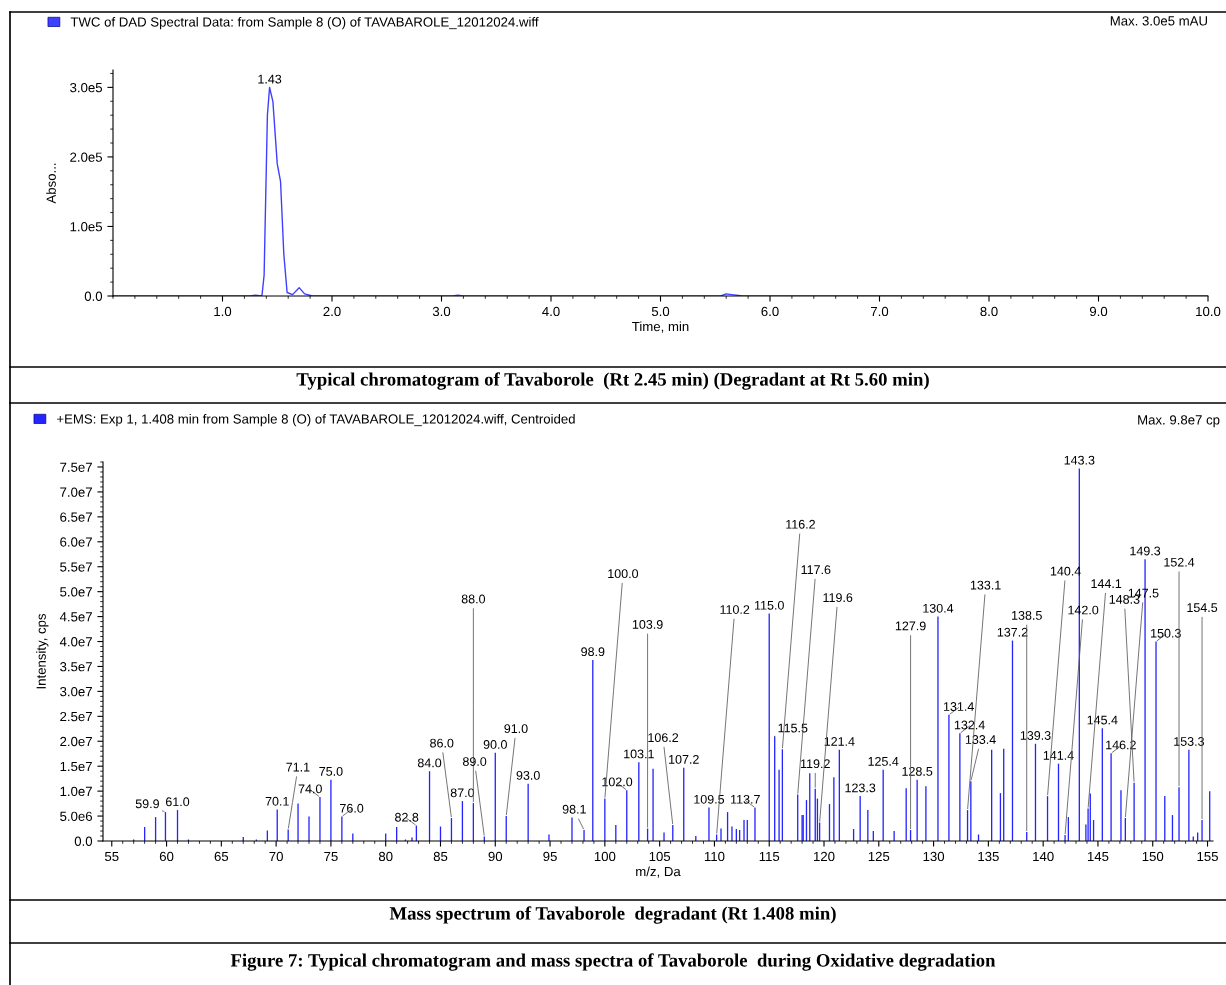  Describe the element at coordinates (663, 738) in the screenshot. I see `annotation: 106.2` at that location.